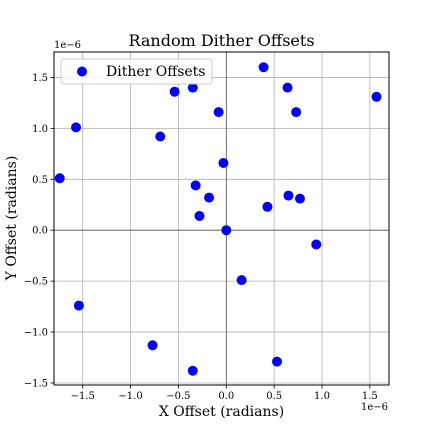 The height and width of the screenshot is (437, 432). I want to click on x-tick-label: −1.5, so click(83, 396).